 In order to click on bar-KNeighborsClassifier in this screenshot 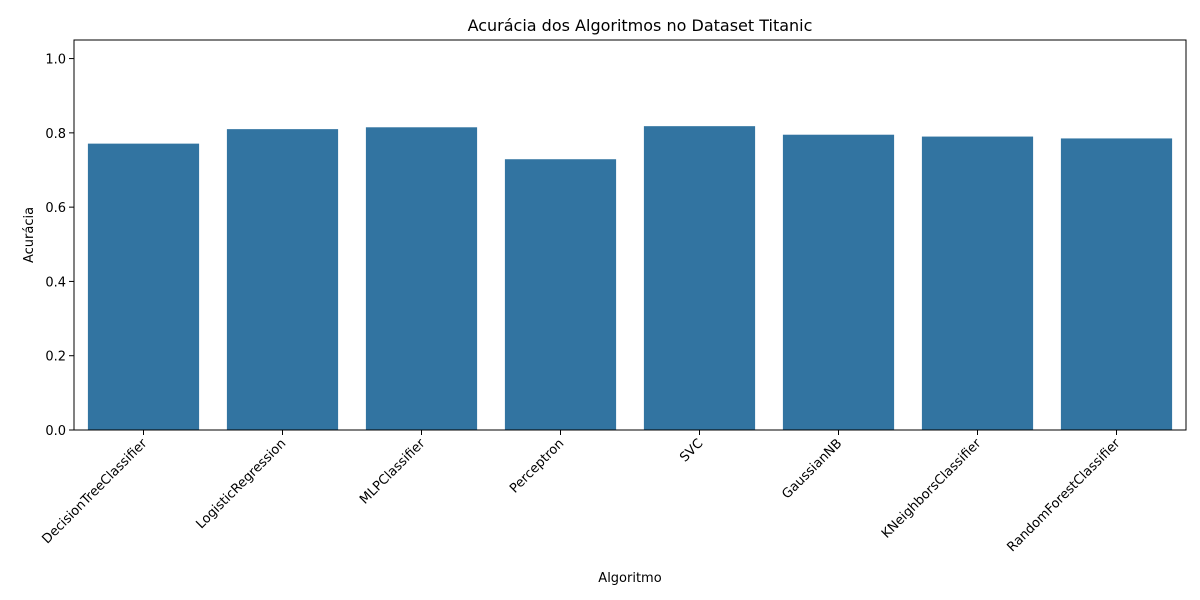, I will do `click(977, 283)`.